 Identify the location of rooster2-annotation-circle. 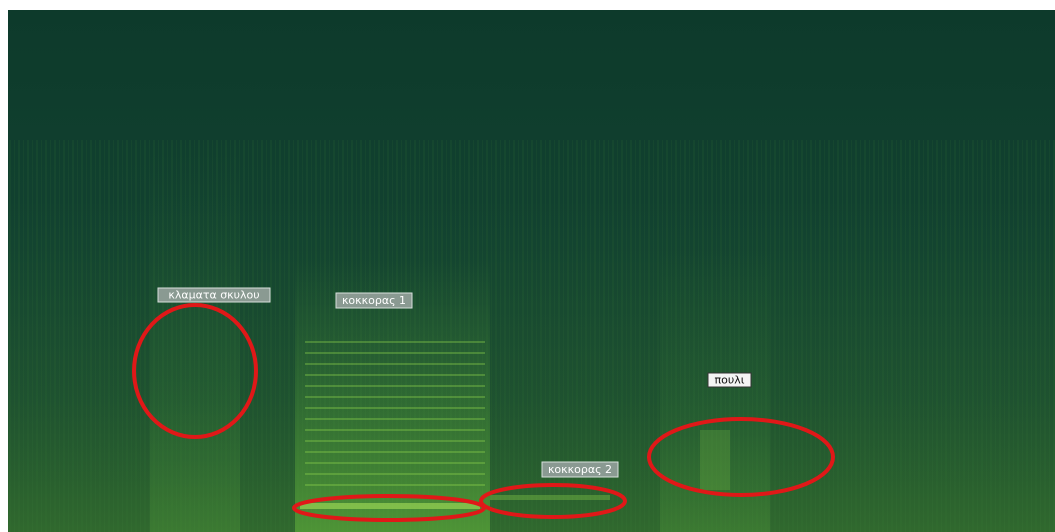
(553, 501).